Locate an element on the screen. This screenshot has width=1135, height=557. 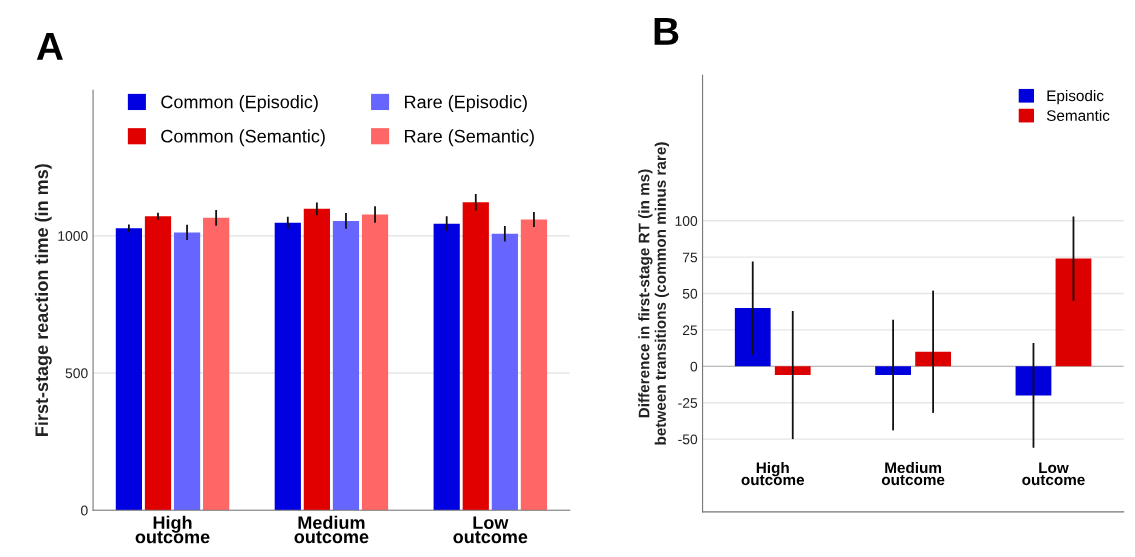
y-axis-title: First-stage reaction time (in ms) is located at coordinates (43, 300).